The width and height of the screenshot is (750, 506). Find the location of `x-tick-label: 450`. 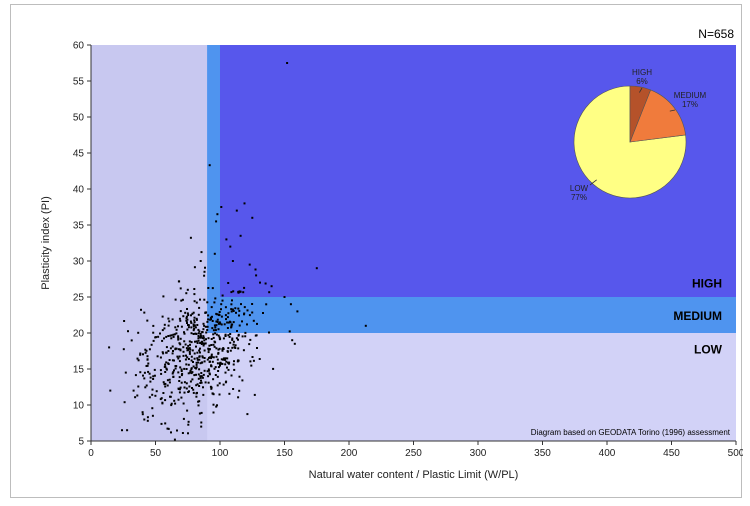

x-tick-label: 450 is located at coordinates (671, 453).